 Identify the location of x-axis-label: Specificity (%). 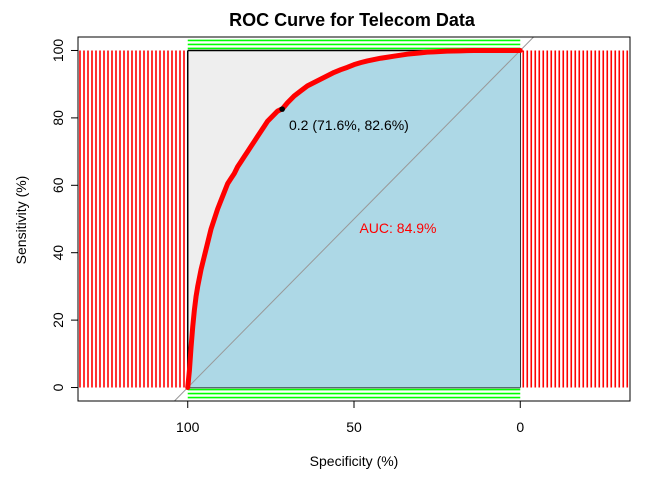
(354, 461).